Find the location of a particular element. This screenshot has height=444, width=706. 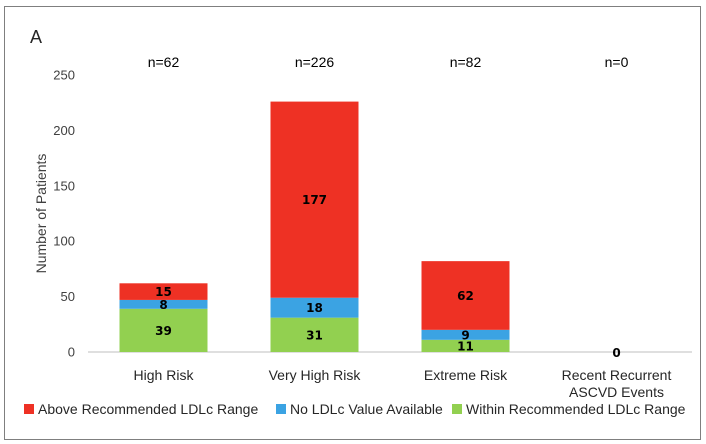

data-label: 9 is located at coordinates (465, 335).